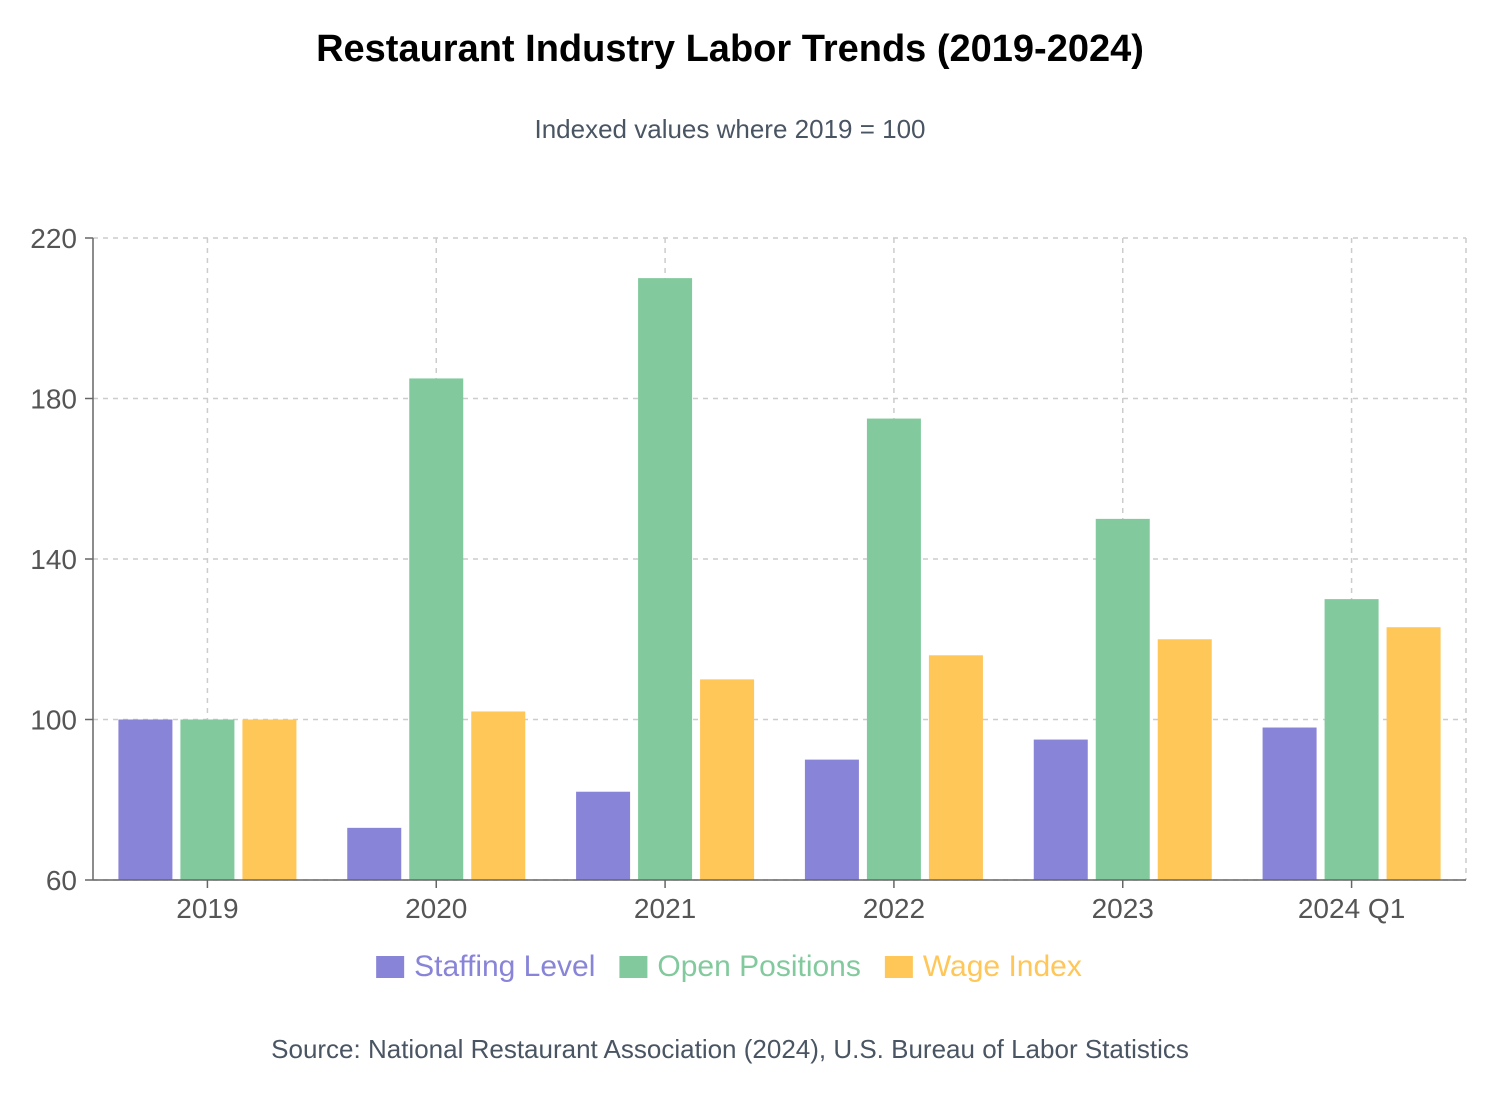 The height and width of the screenshot is (1112, 1508). Describe the element at coordinates (504, 966) in the screenshot. I see `legend-label: Staffing Level` at that location.